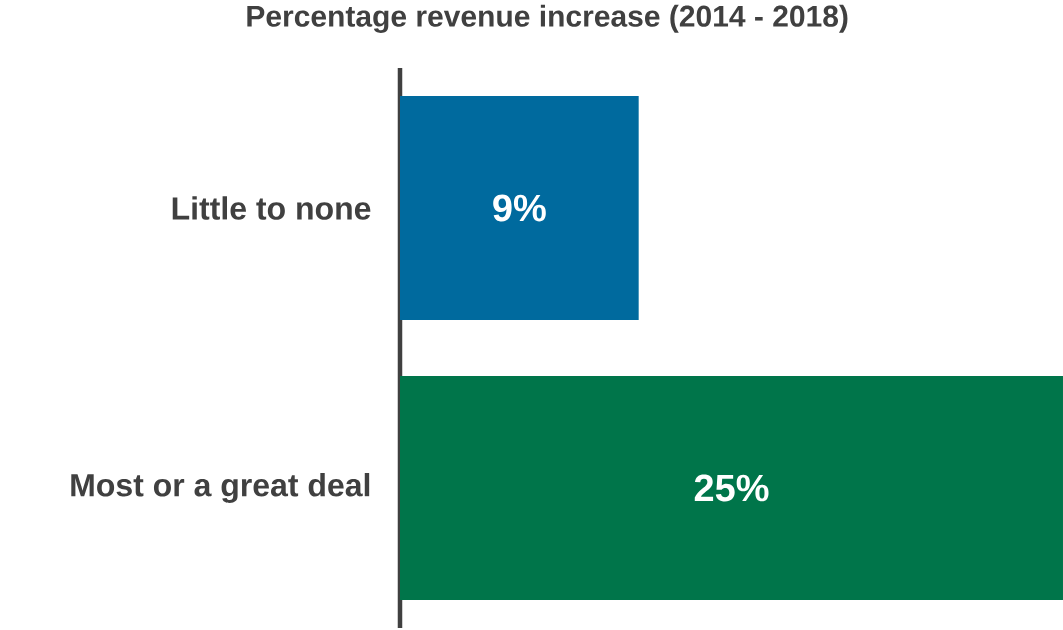 Image resolution: width=1063 pixels, height=630 pixels. What do you see at coordinates (519, 208) in the screenshot?
I see `data-label: 9%` at bounding box center [519, 208].